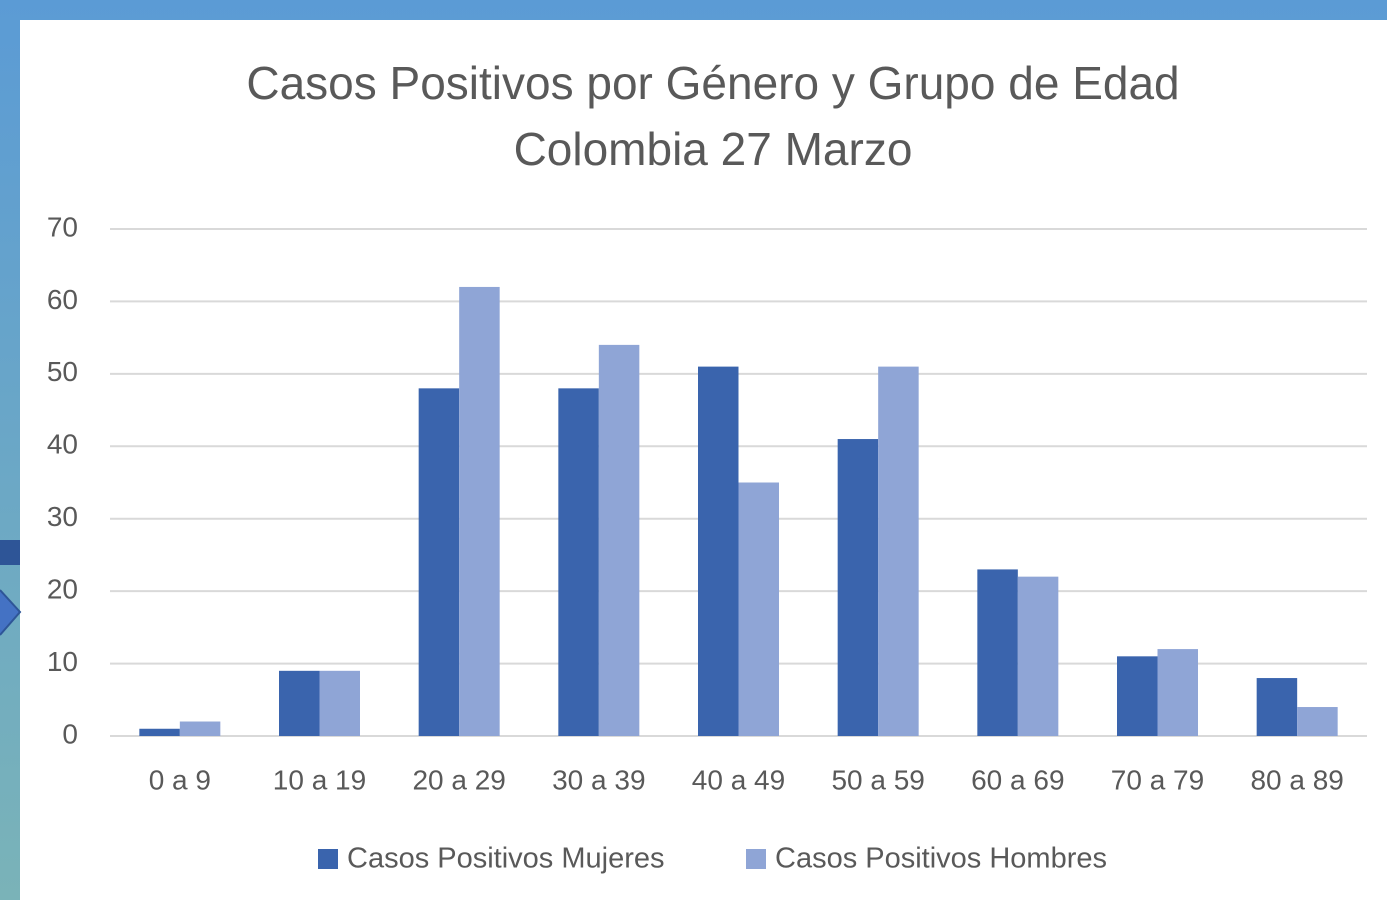 Image resolution: width=1387 pixels, height=900 pixels. I want to click on x-tick-label: 50 a 59, so click(877, 779).